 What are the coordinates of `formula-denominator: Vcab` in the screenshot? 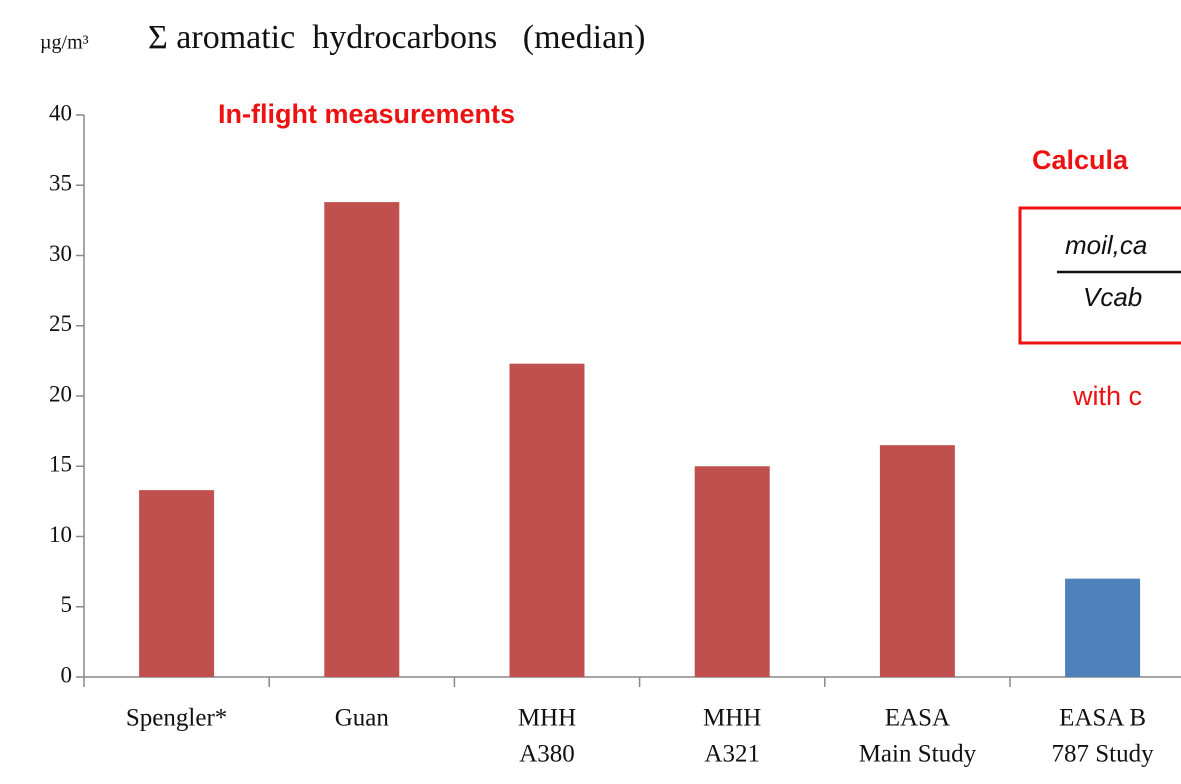 It's located at (1112, 297).